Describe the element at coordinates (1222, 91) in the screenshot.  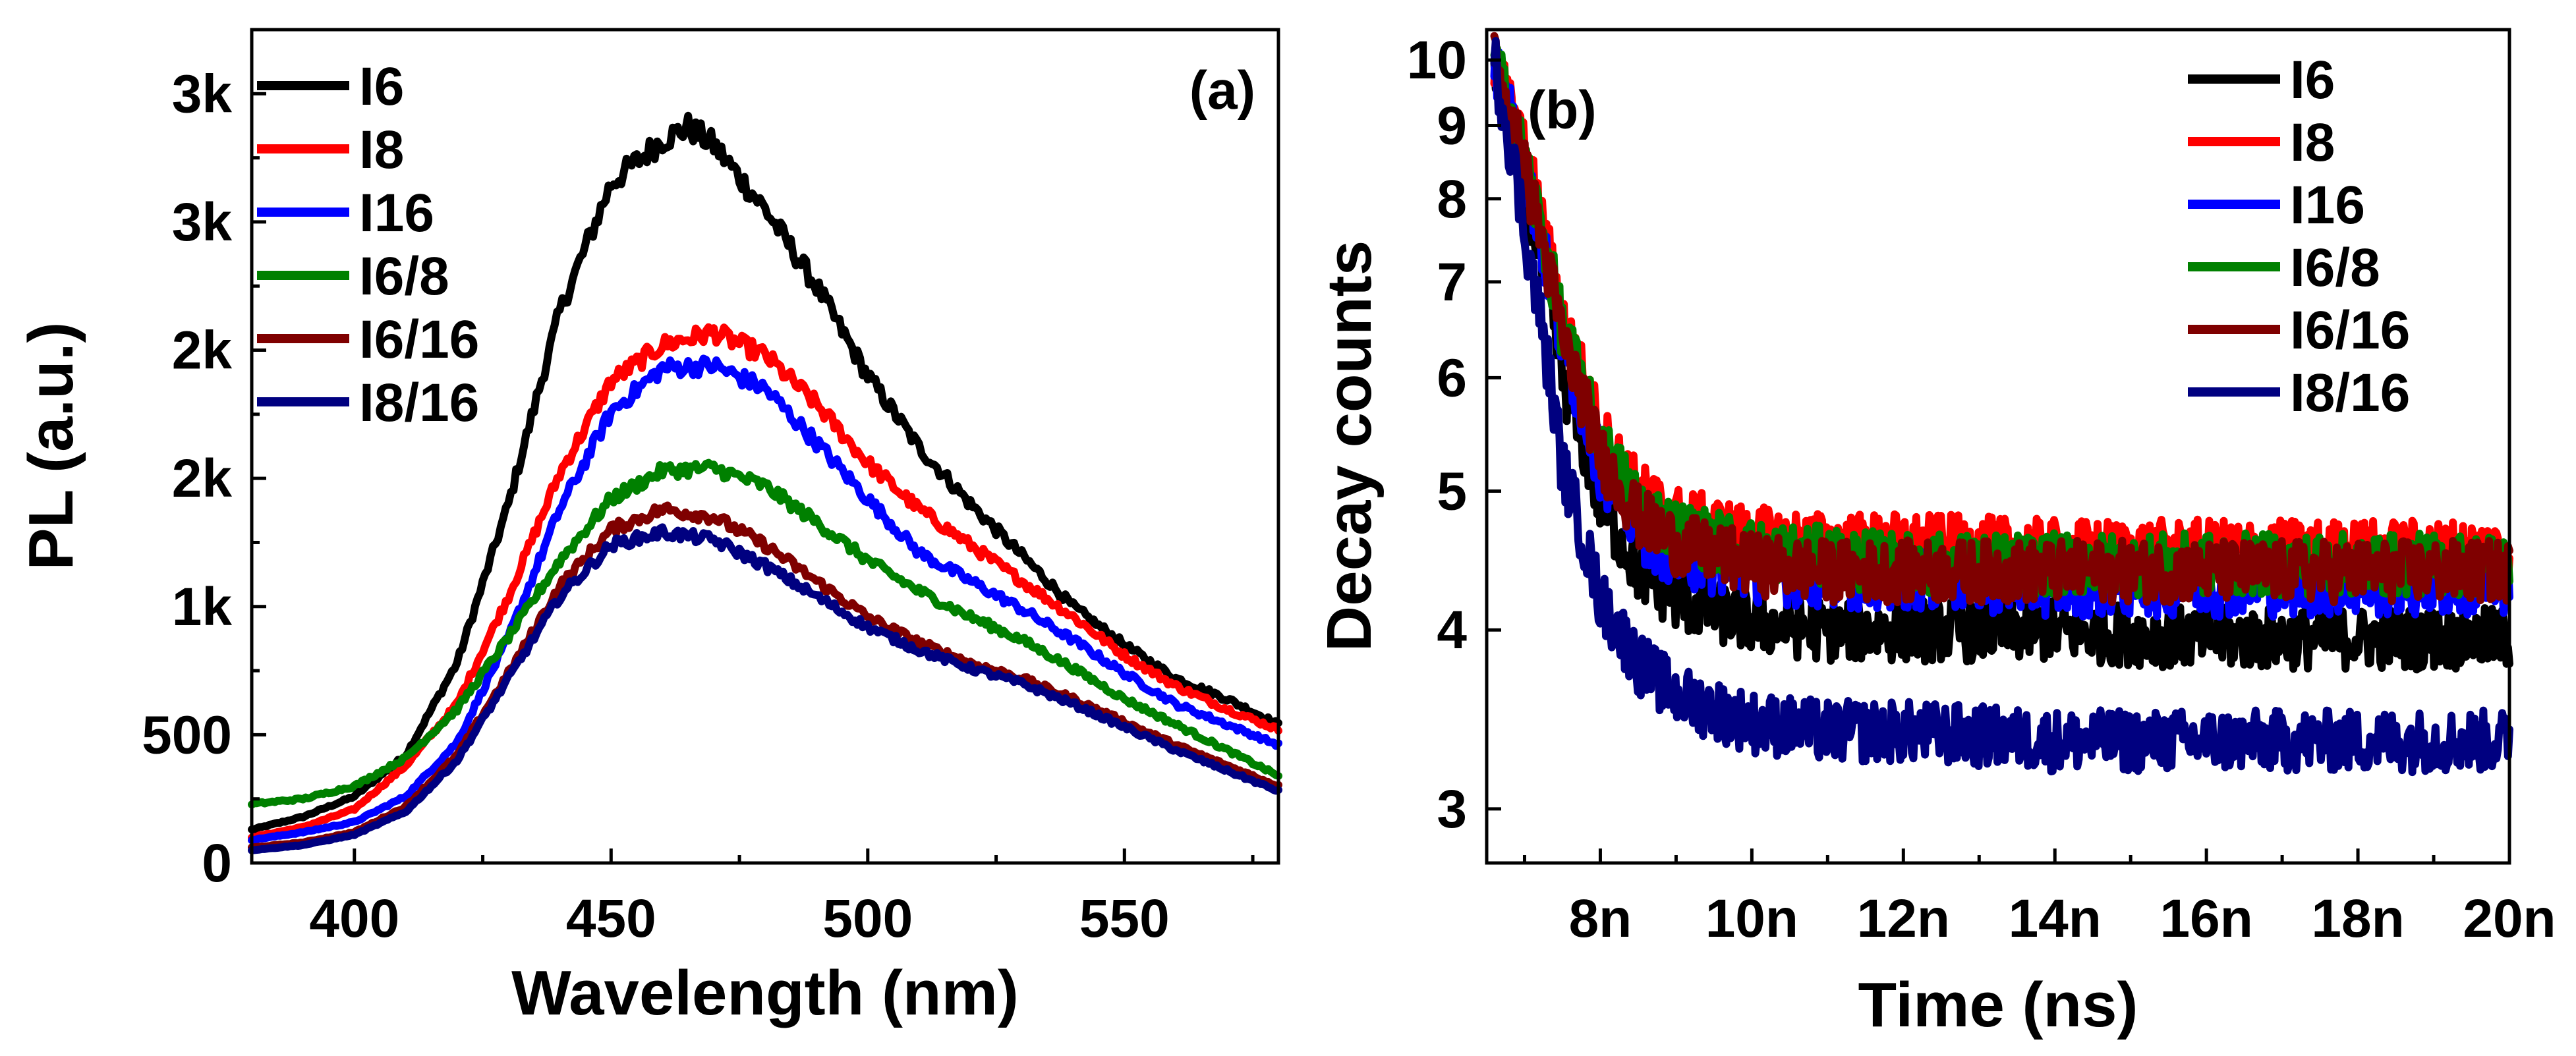
I see `panel-a-label: (a)` at that location.